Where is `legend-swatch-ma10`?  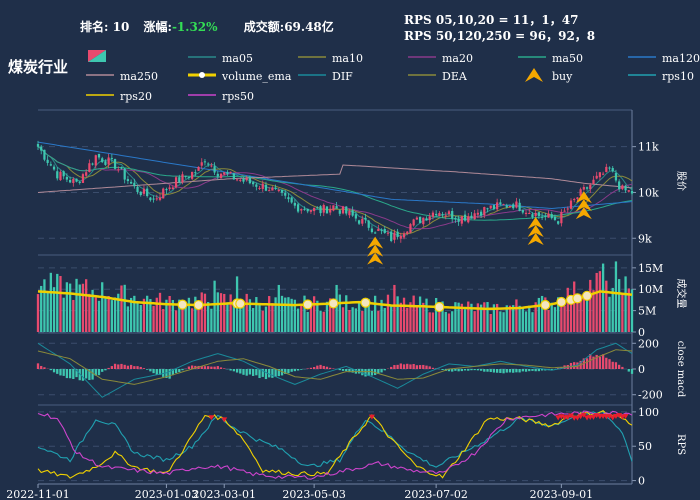 legend-swatch-ma10 is located at coordinates (312, 57).